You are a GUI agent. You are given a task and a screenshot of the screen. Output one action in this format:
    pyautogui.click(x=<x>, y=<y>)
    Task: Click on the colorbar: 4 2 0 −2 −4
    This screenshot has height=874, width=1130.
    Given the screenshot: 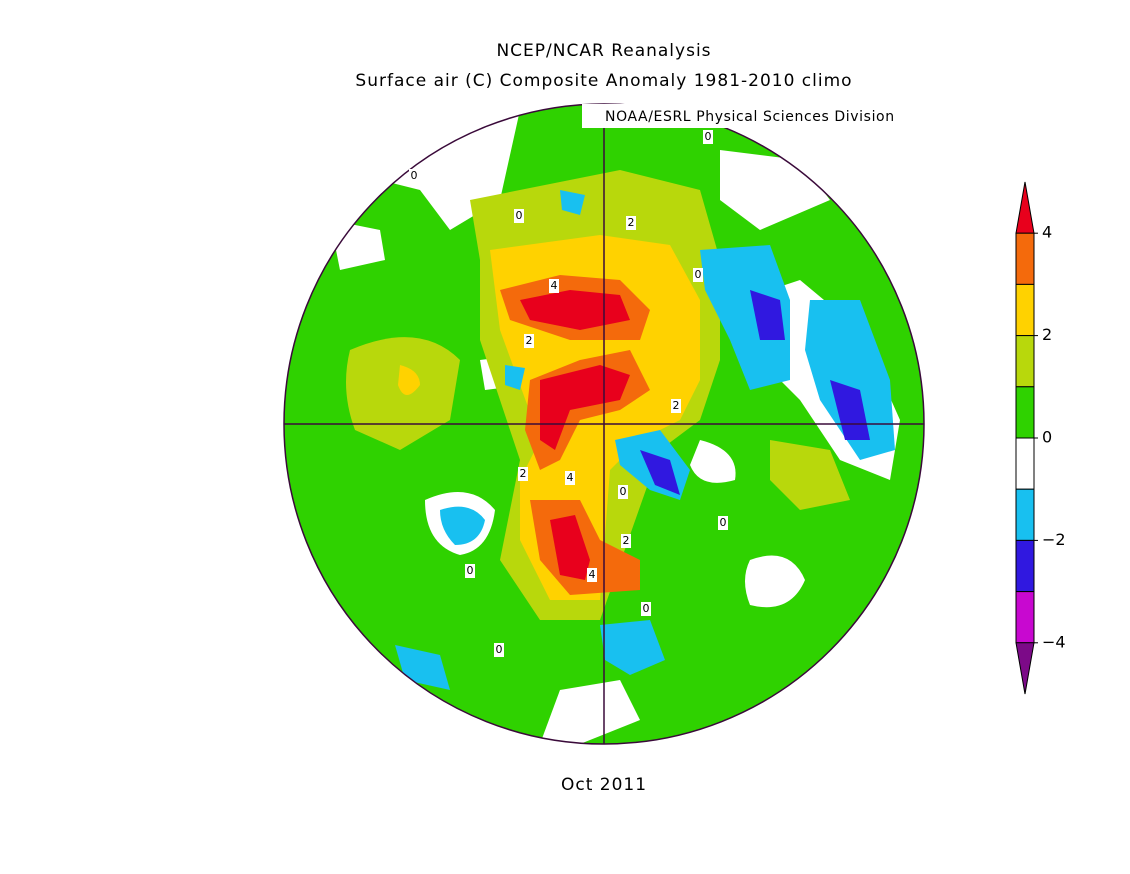 What is the action you would take?
    pyautogui.click(x=1040, y=438)
    